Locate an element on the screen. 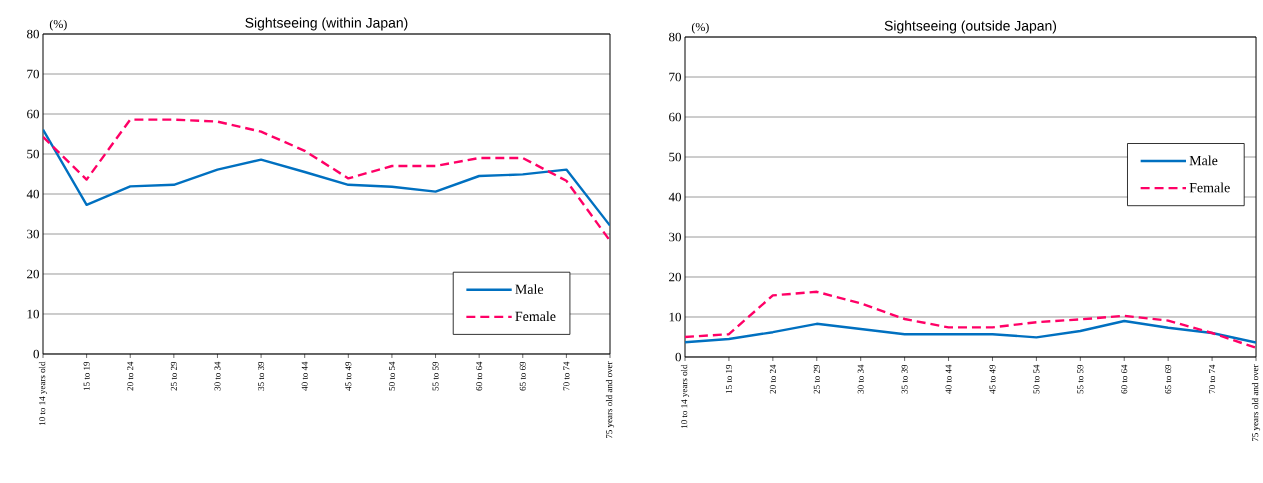 The height and width of the screenshot is (483, 1263). chart-title: Sightseeing (outside Japan) is located at coordinates (970, 27).